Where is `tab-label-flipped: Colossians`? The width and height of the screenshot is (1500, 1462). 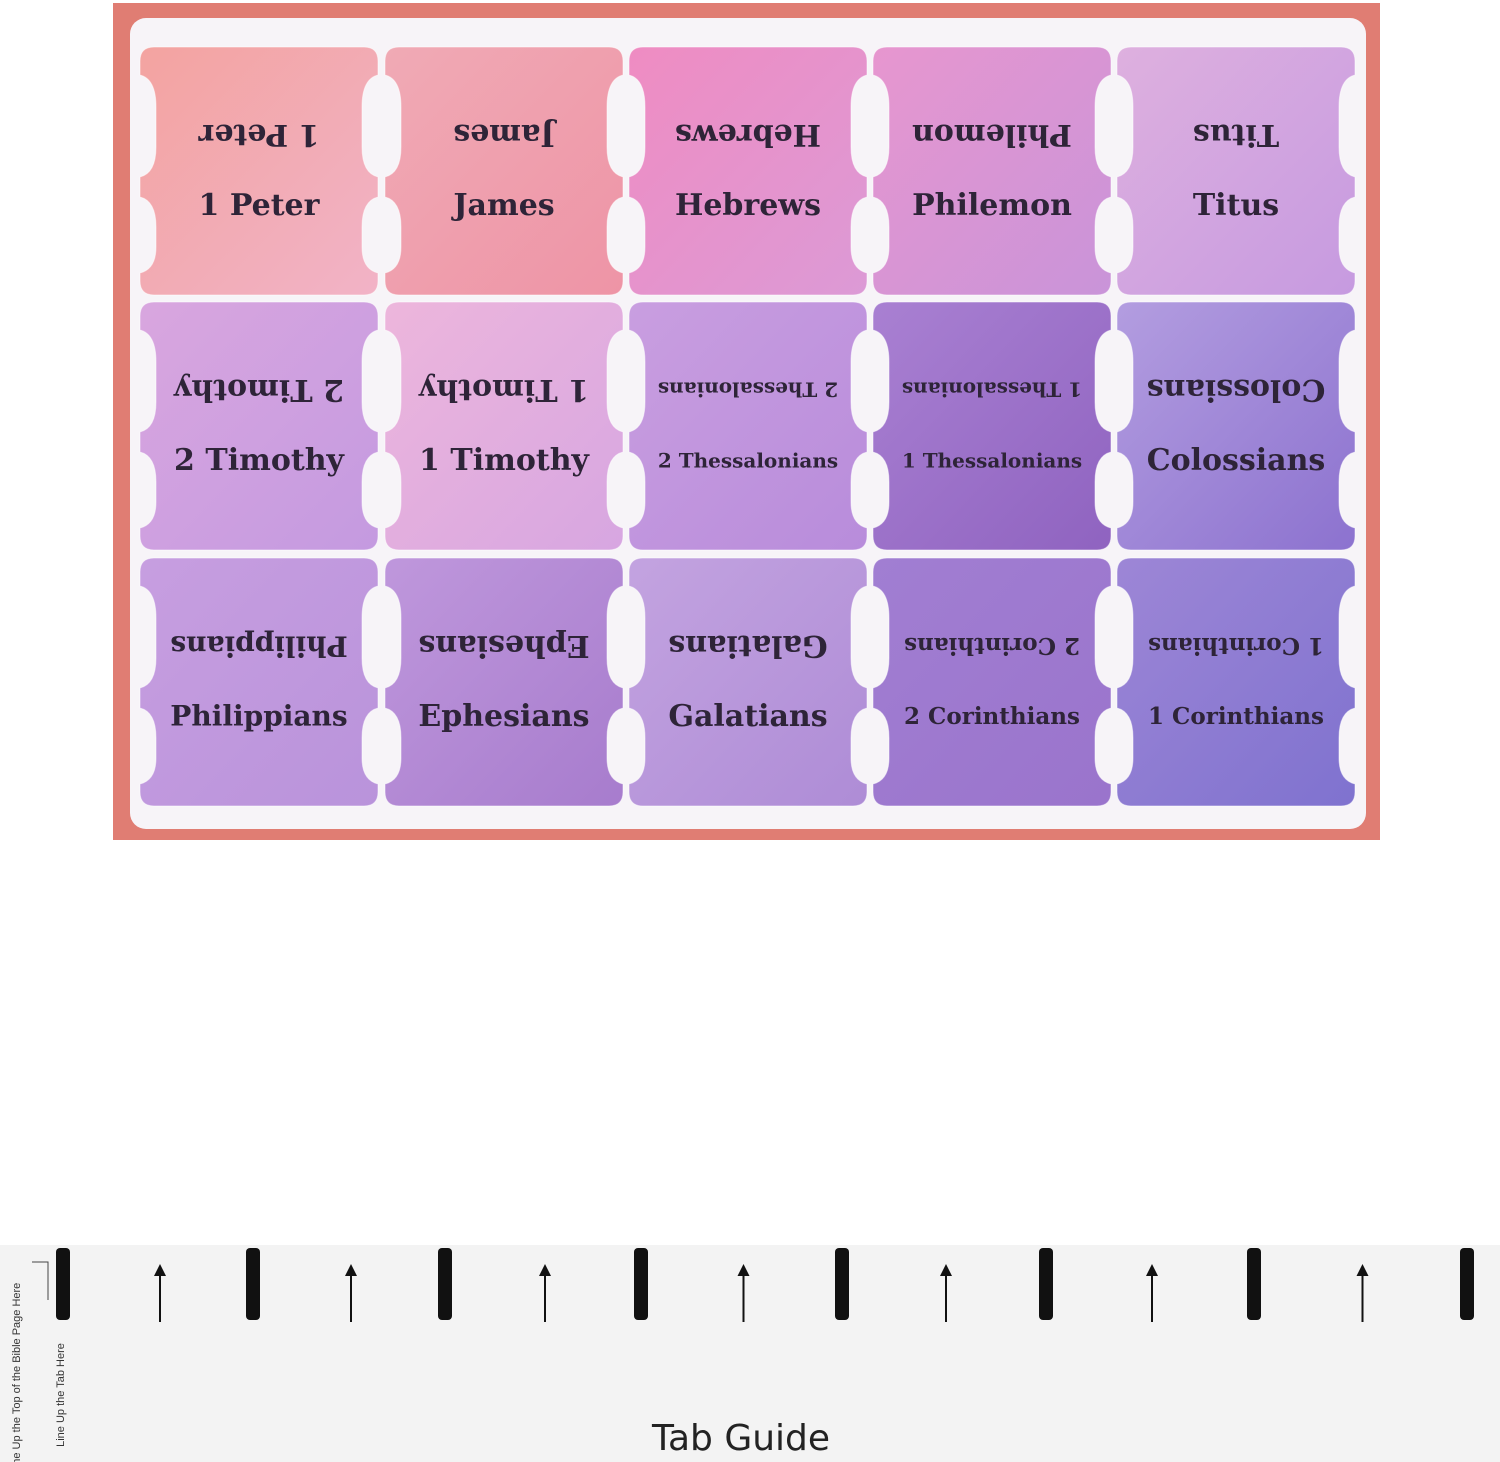 tab-label-flipped: Colossians is located at coordinates (1236, 389).